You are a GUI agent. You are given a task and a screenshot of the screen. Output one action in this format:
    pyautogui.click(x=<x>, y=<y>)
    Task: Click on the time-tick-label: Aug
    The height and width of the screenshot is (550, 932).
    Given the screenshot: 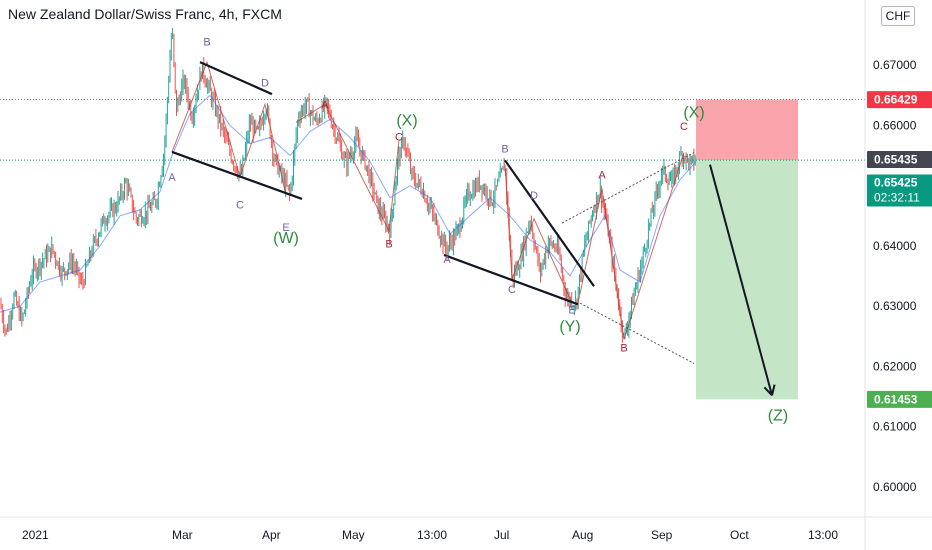 What is the action you would take?
    pyautogui.click(x=582, y=535)
    